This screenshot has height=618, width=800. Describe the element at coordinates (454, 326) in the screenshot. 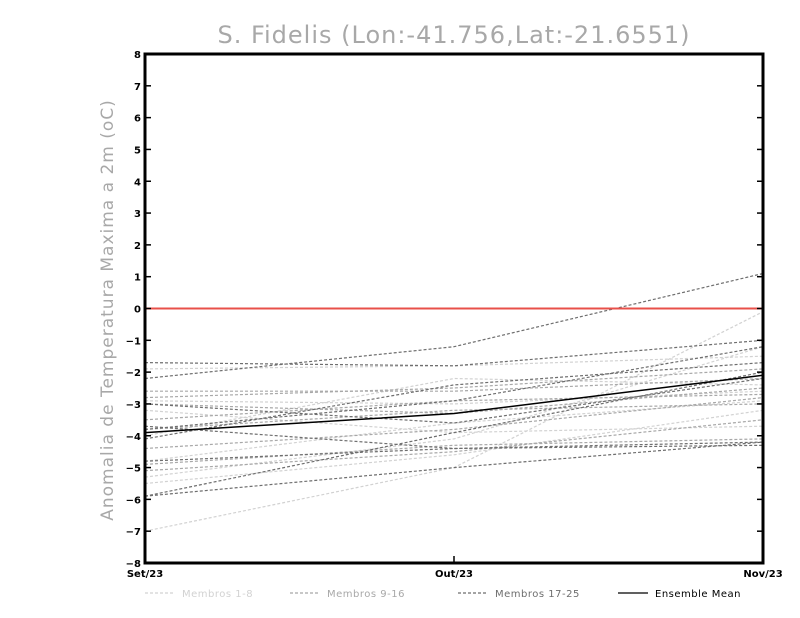

I see `series-line-m17` at that location.